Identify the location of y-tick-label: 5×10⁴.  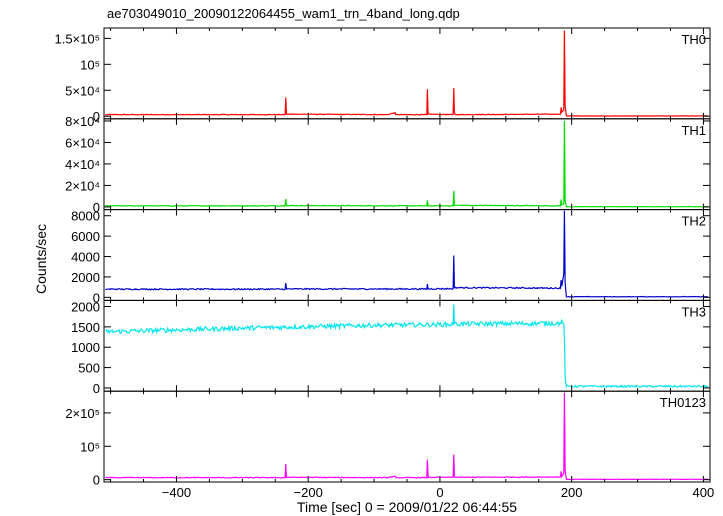
(82, 90).